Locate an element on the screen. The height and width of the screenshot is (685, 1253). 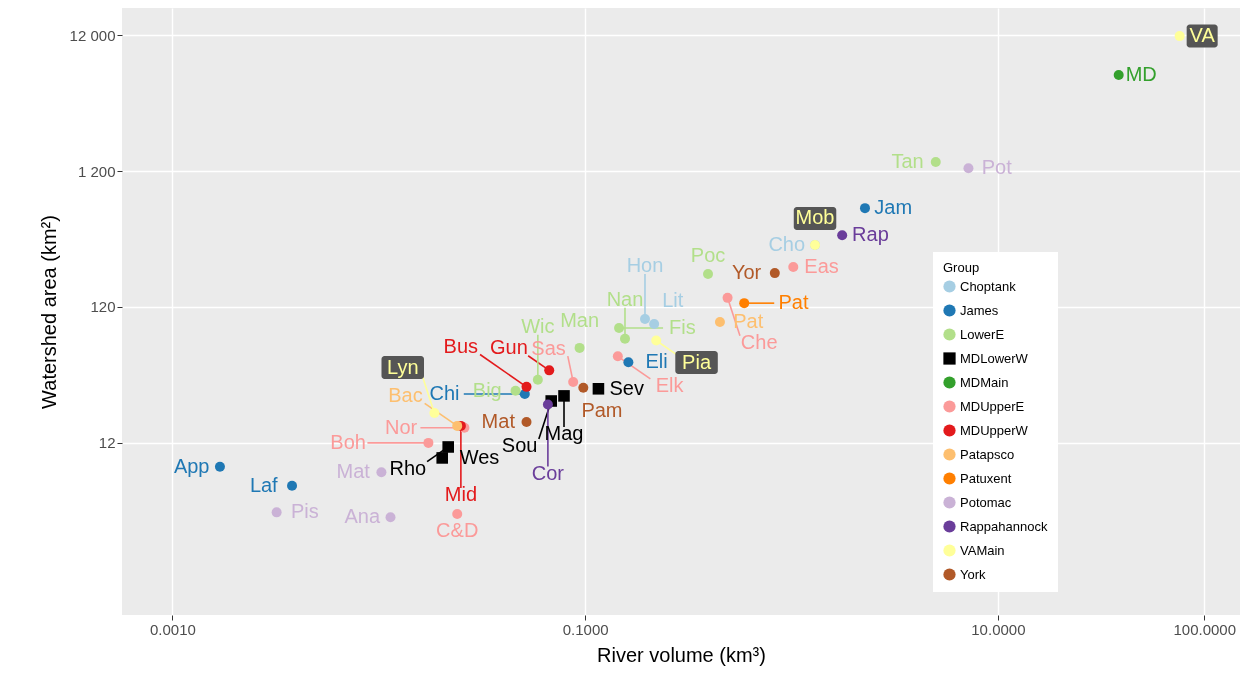
data-label: C&D is located at coordinates (457, 530).